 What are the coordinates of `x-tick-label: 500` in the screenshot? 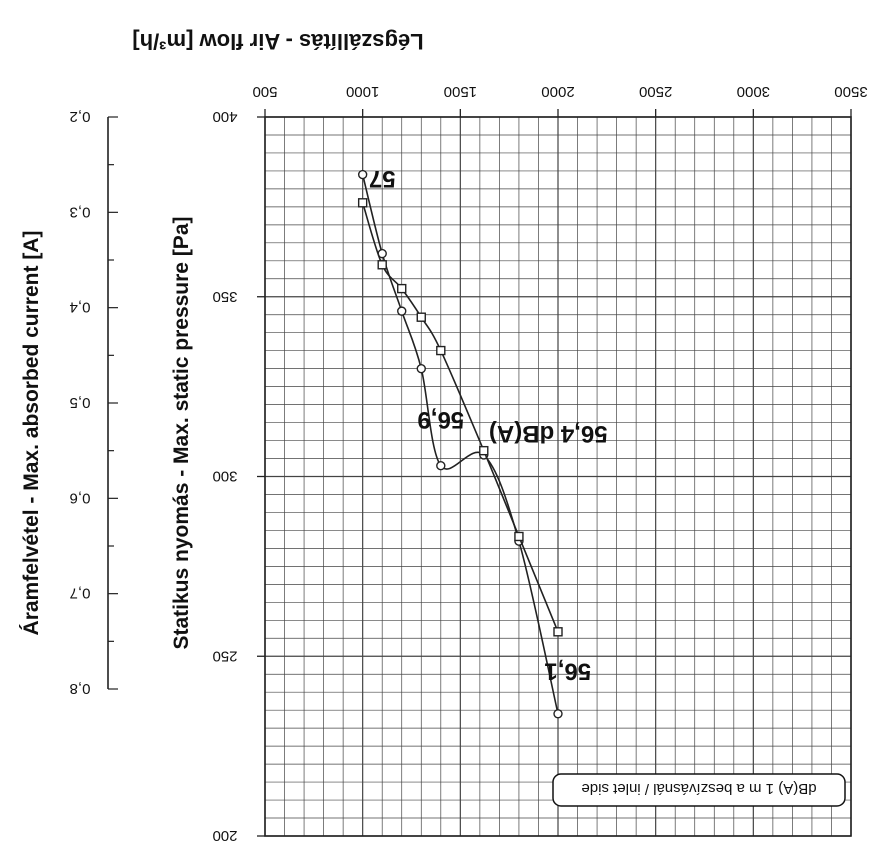 It's located at (264, 91).